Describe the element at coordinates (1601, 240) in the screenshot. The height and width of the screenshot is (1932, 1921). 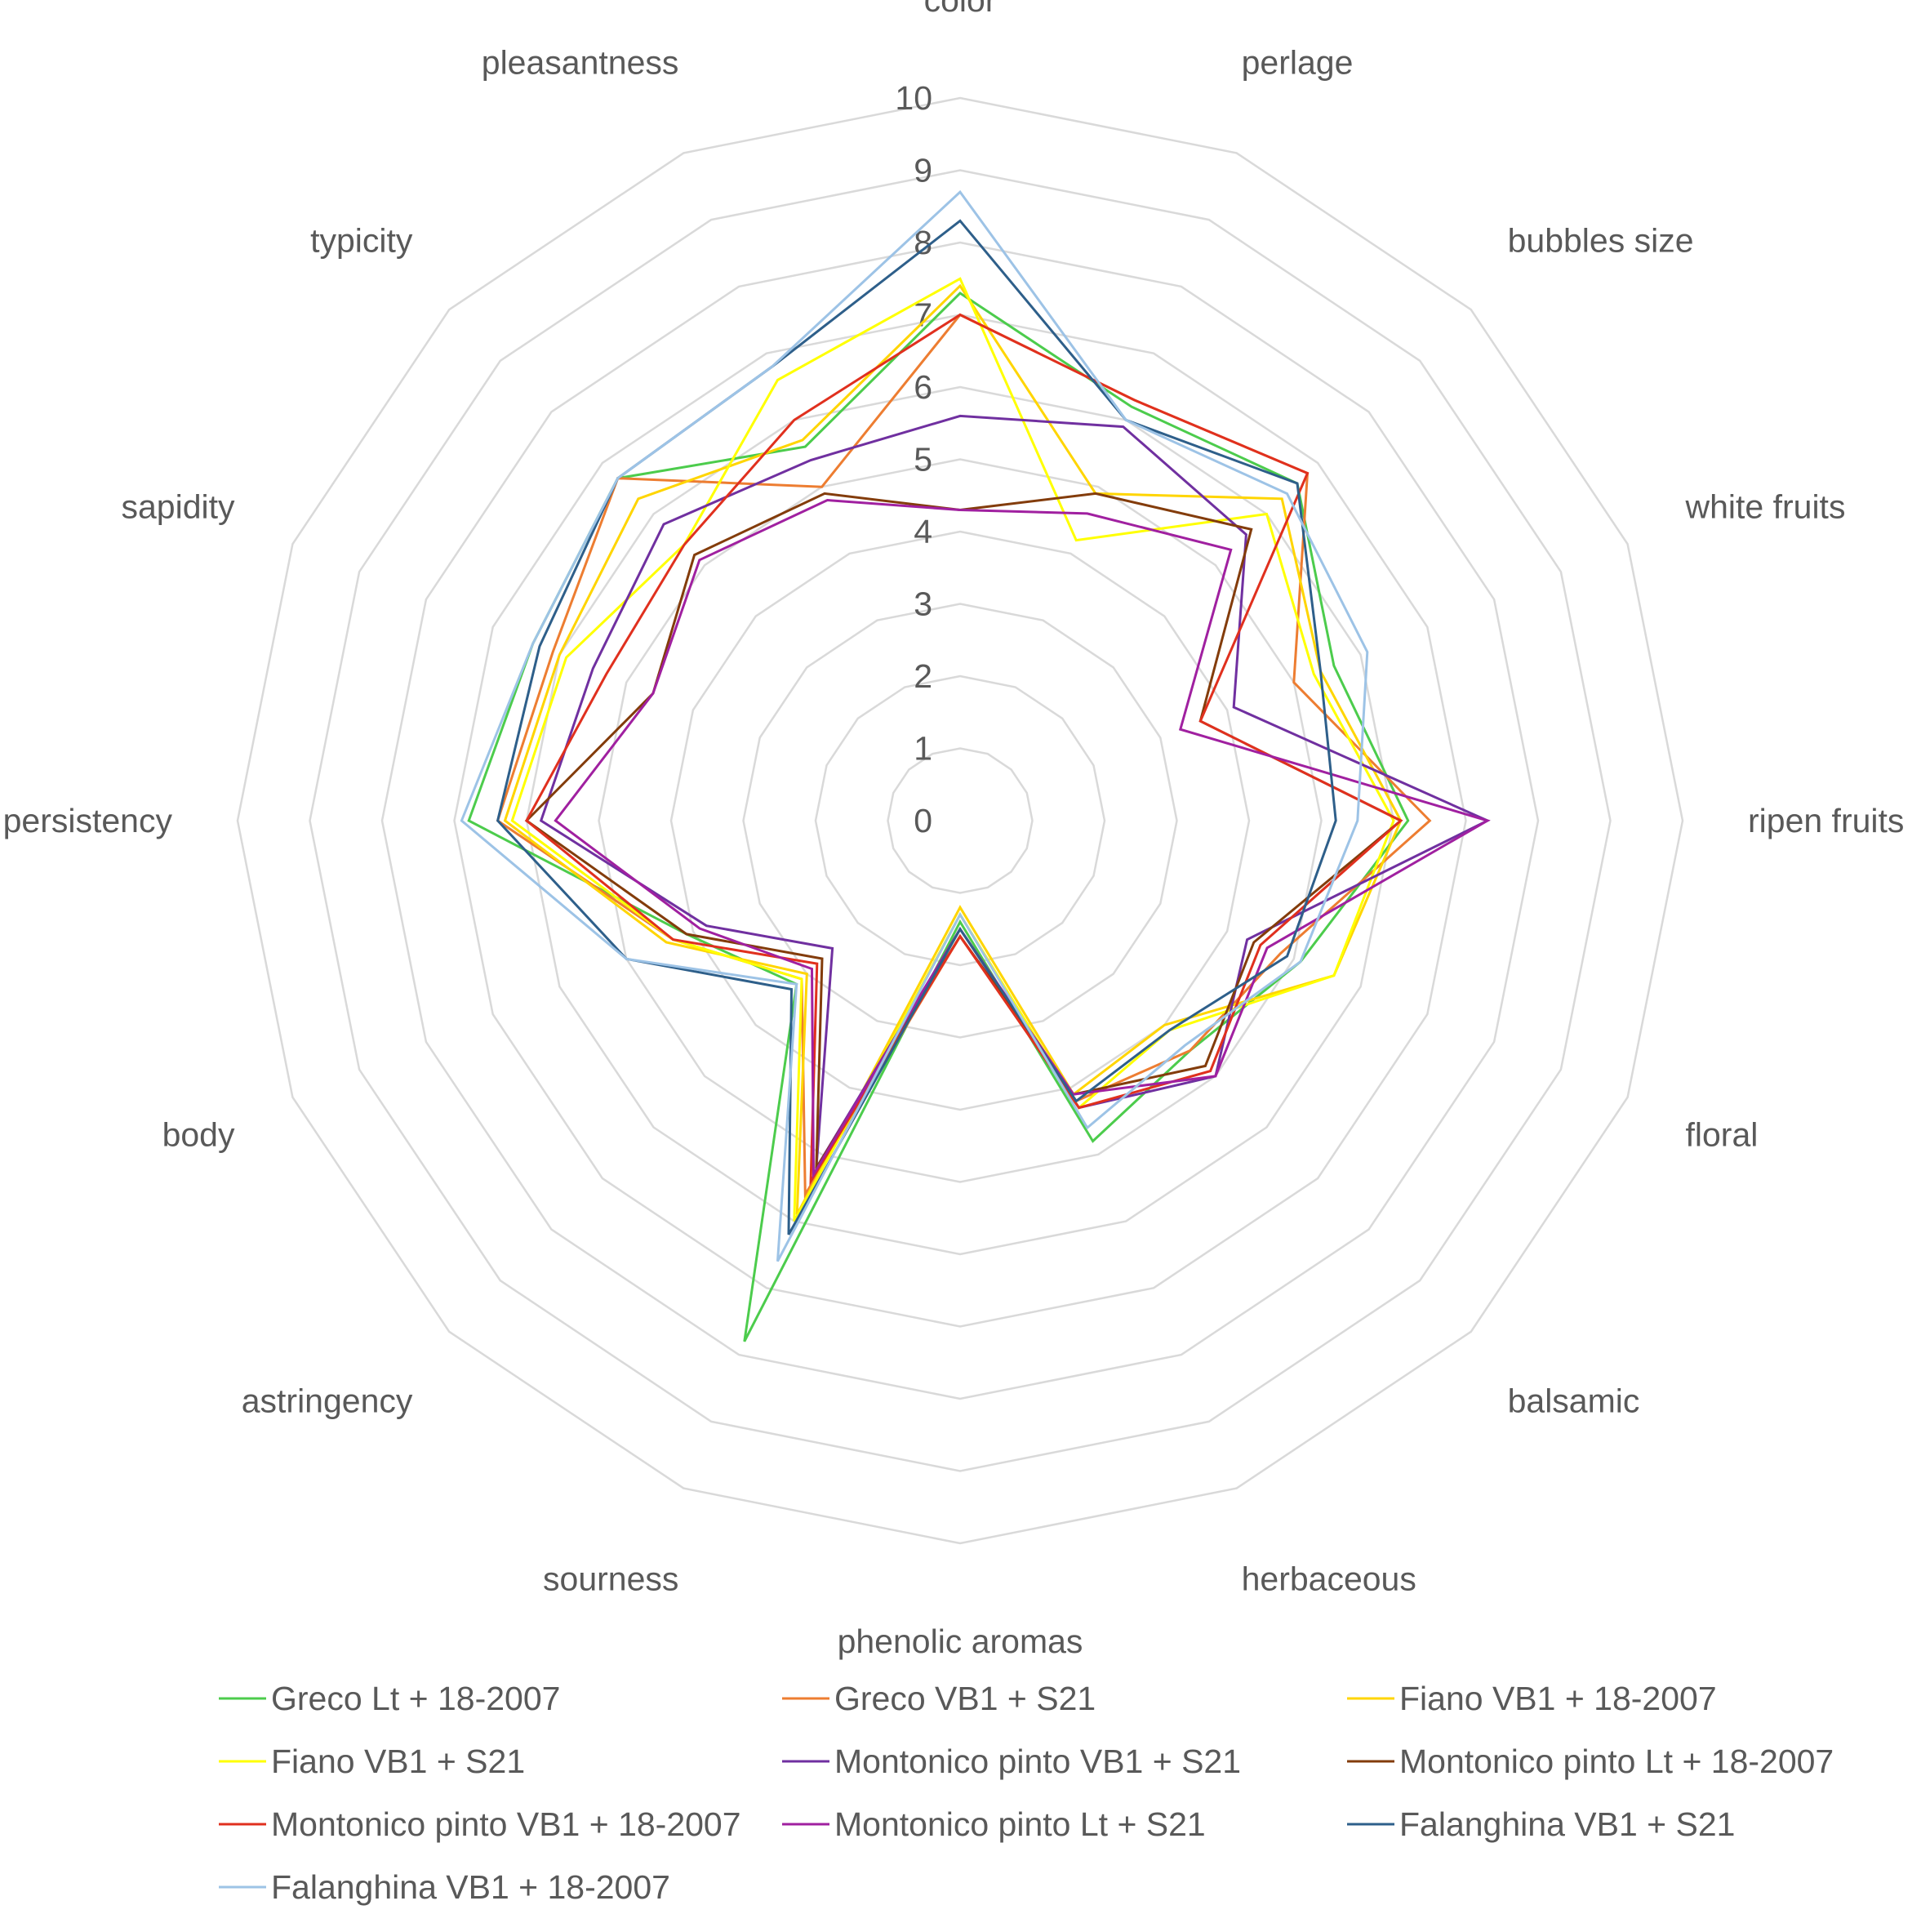
I see `category-label: bubbles size` at that location.